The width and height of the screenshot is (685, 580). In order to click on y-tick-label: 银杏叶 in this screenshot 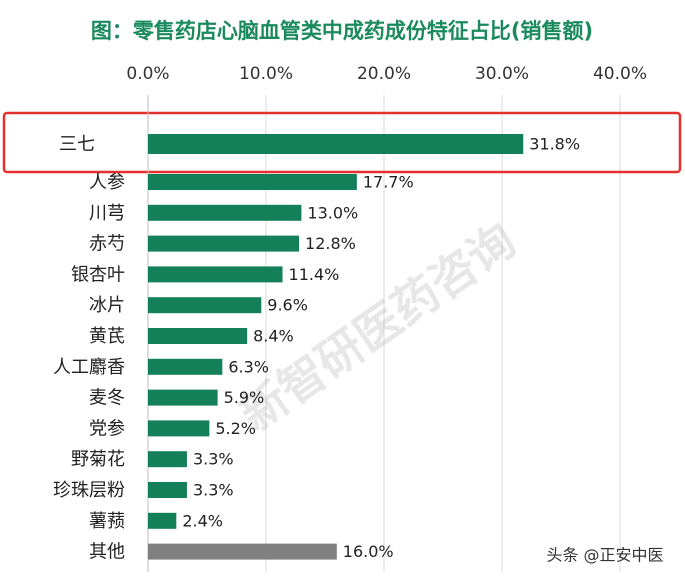, I will do `click(98, 274)`.